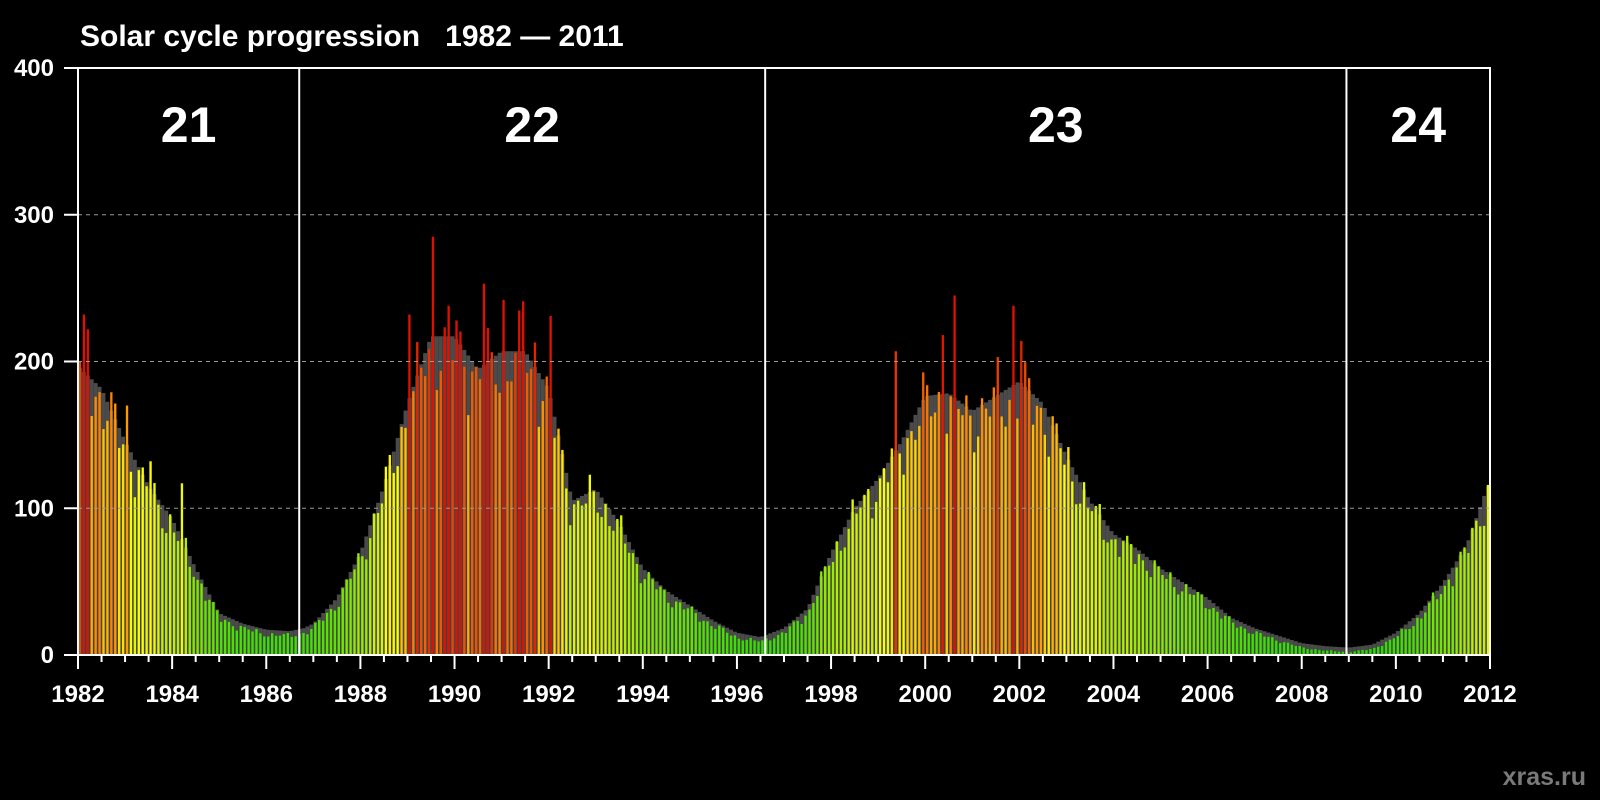 Image resolution: width=1600 pixels, height=800 pixels. I want to click on x-tick-label: 2000, so click(925, 694).